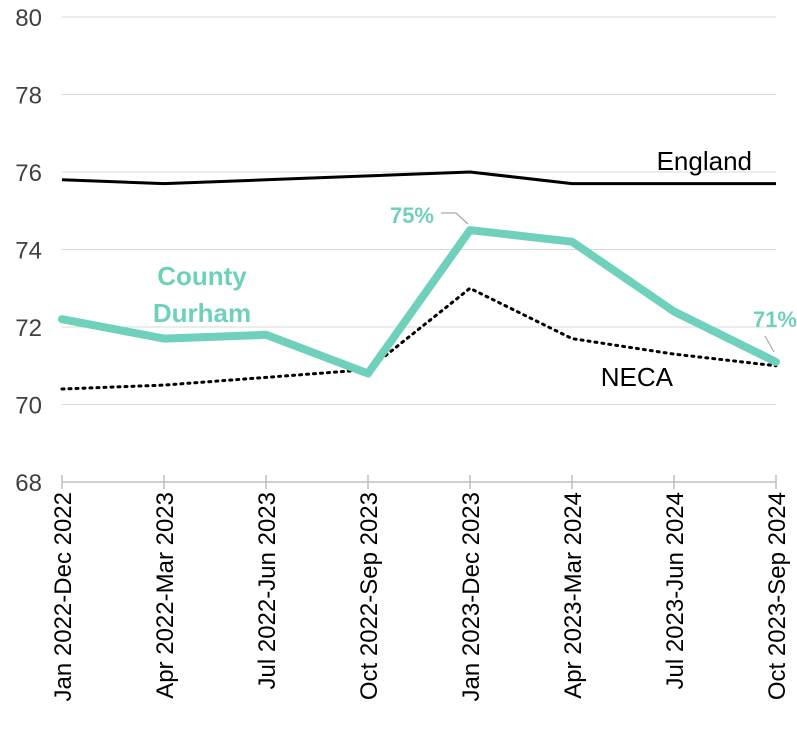  Describe the element at coordinates (267, 590) in the screenshot. I see `x-tick-label-2: Jul 2022-Jun 2023` at that location.